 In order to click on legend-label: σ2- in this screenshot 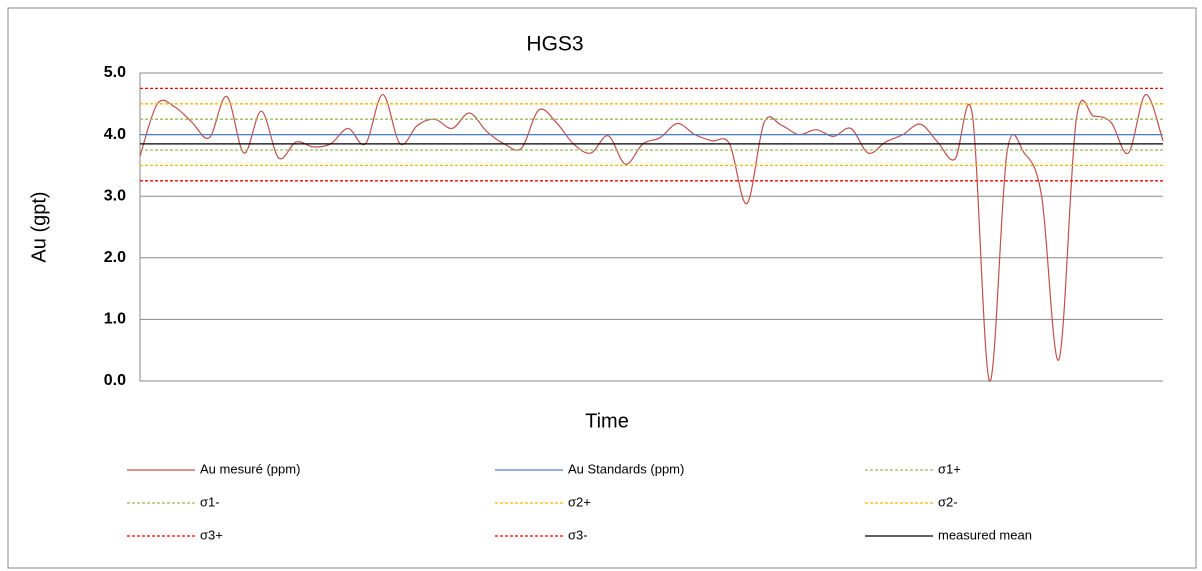, I will do `click(948, 501)`.